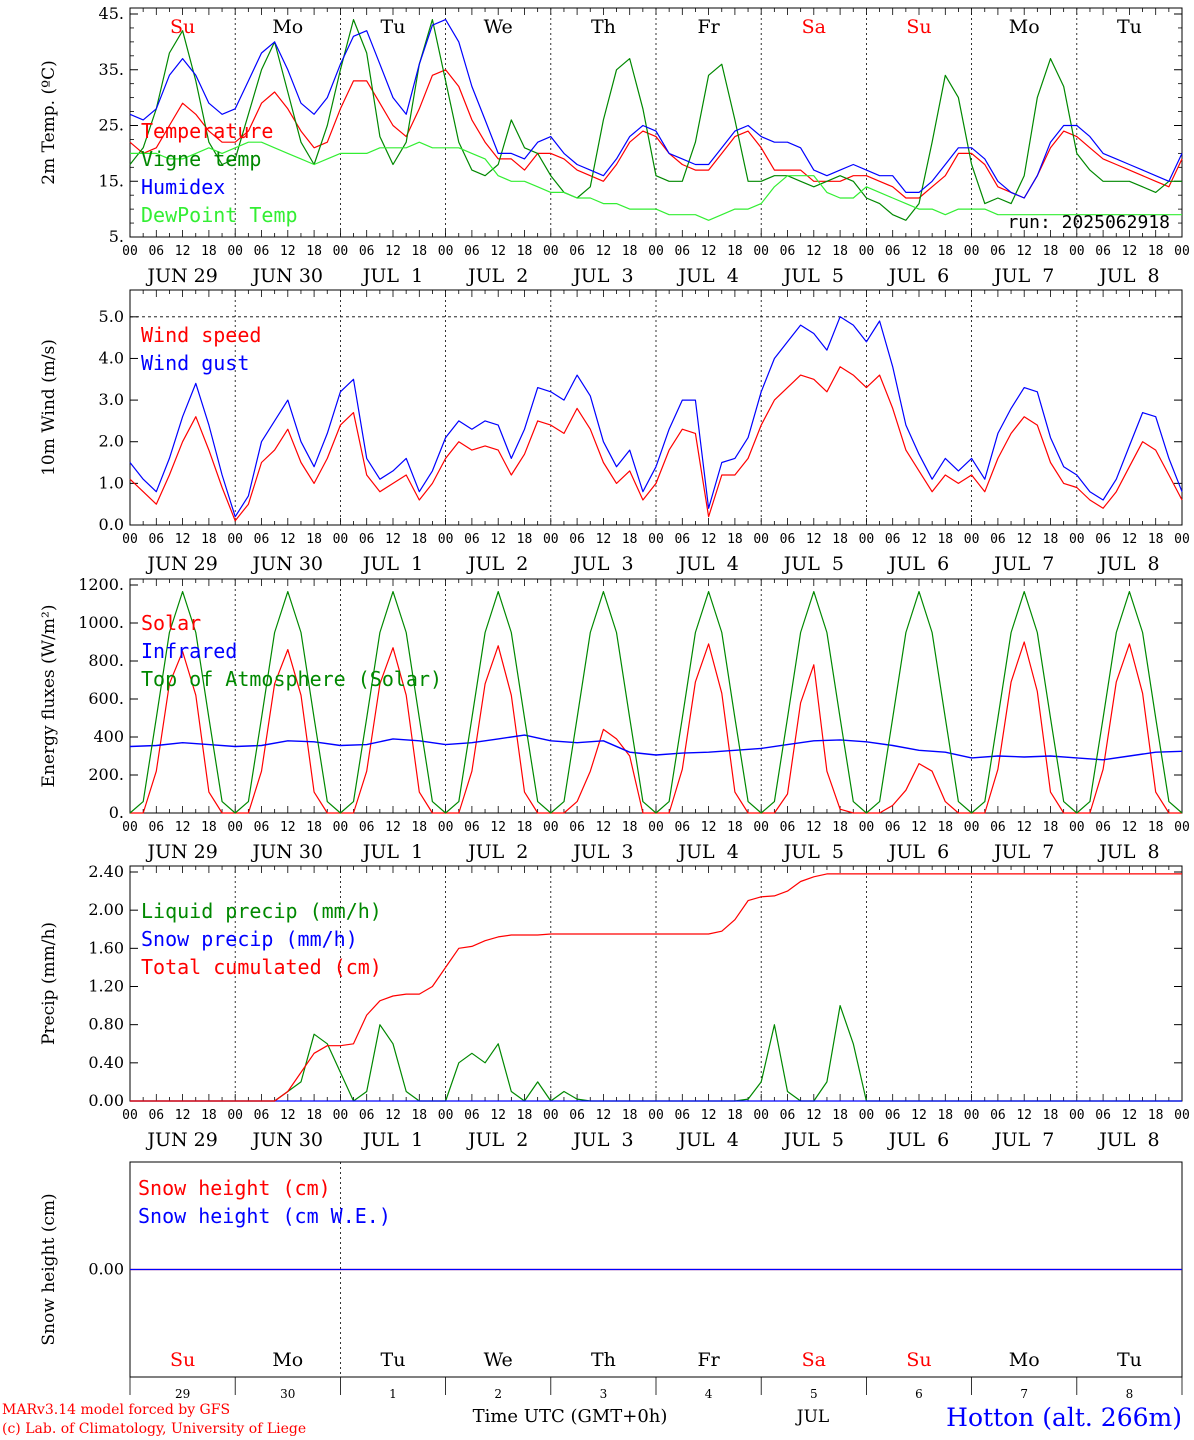  I want to click on y-tick-label: 0.00, so click(106, 1269).